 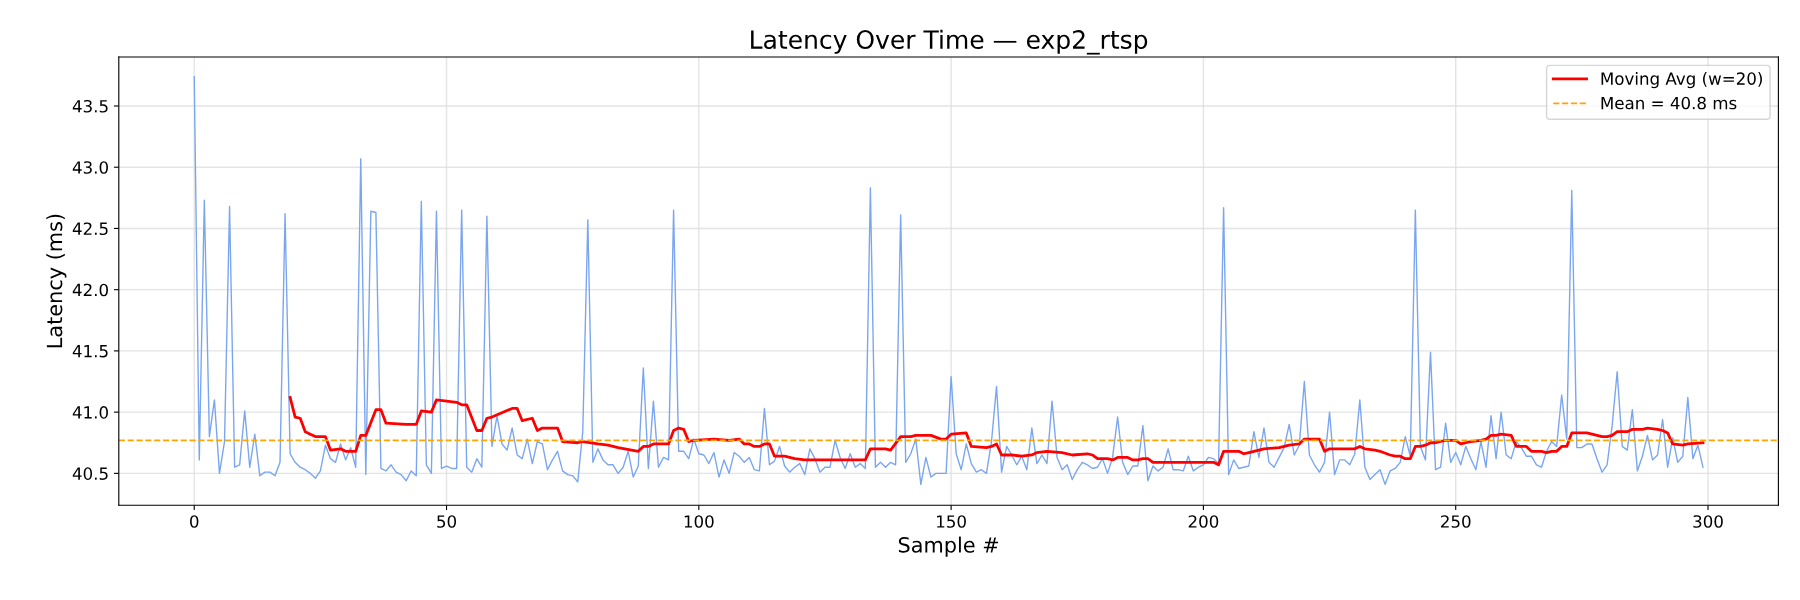 What do you see at coordinates (90, 351) in the screenshot?
I see `y-tick-label: 41.5` at bounding box center [90, 351].